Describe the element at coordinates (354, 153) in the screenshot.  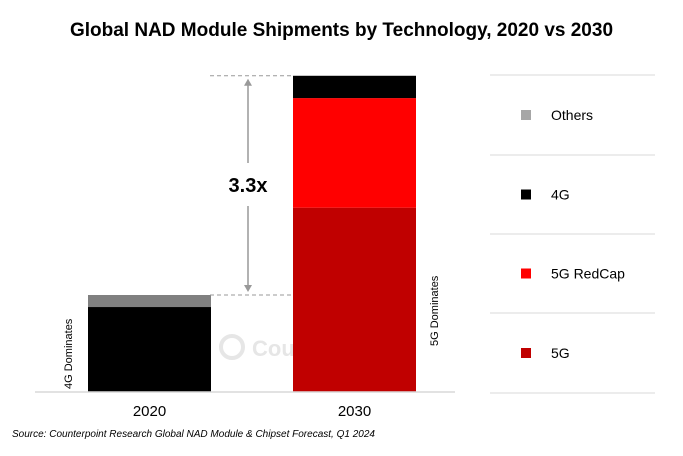
I see `bar-2030-5g-redcap` at that location.